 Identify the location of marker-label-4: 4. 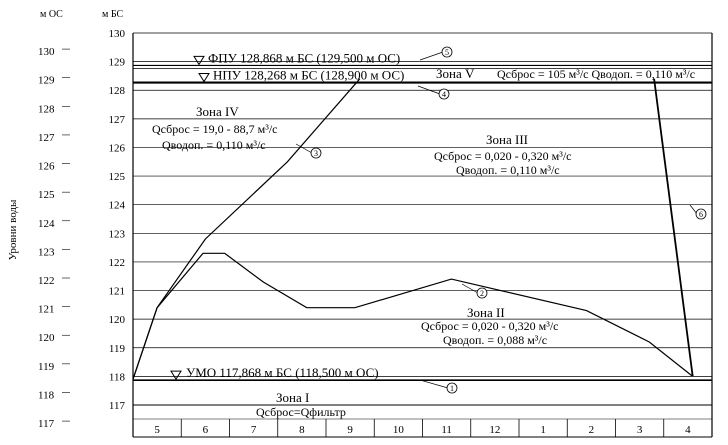
(444, 94).